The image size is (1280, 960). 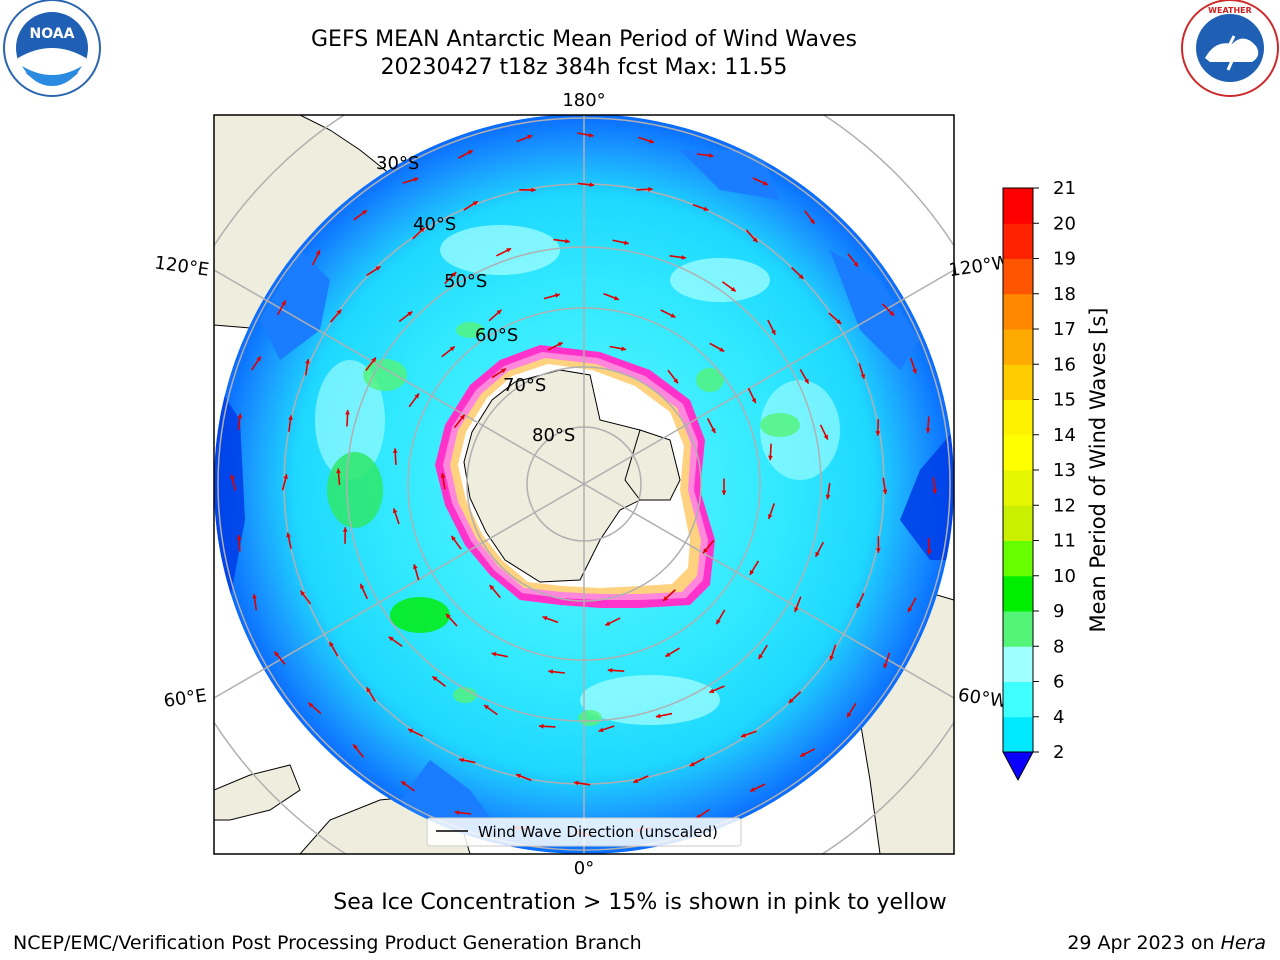 What do you see at coordinates (1064, 576) in the screenshot?
I see `colorbar-tick-label: 10` at bounding box center [1064, 576].